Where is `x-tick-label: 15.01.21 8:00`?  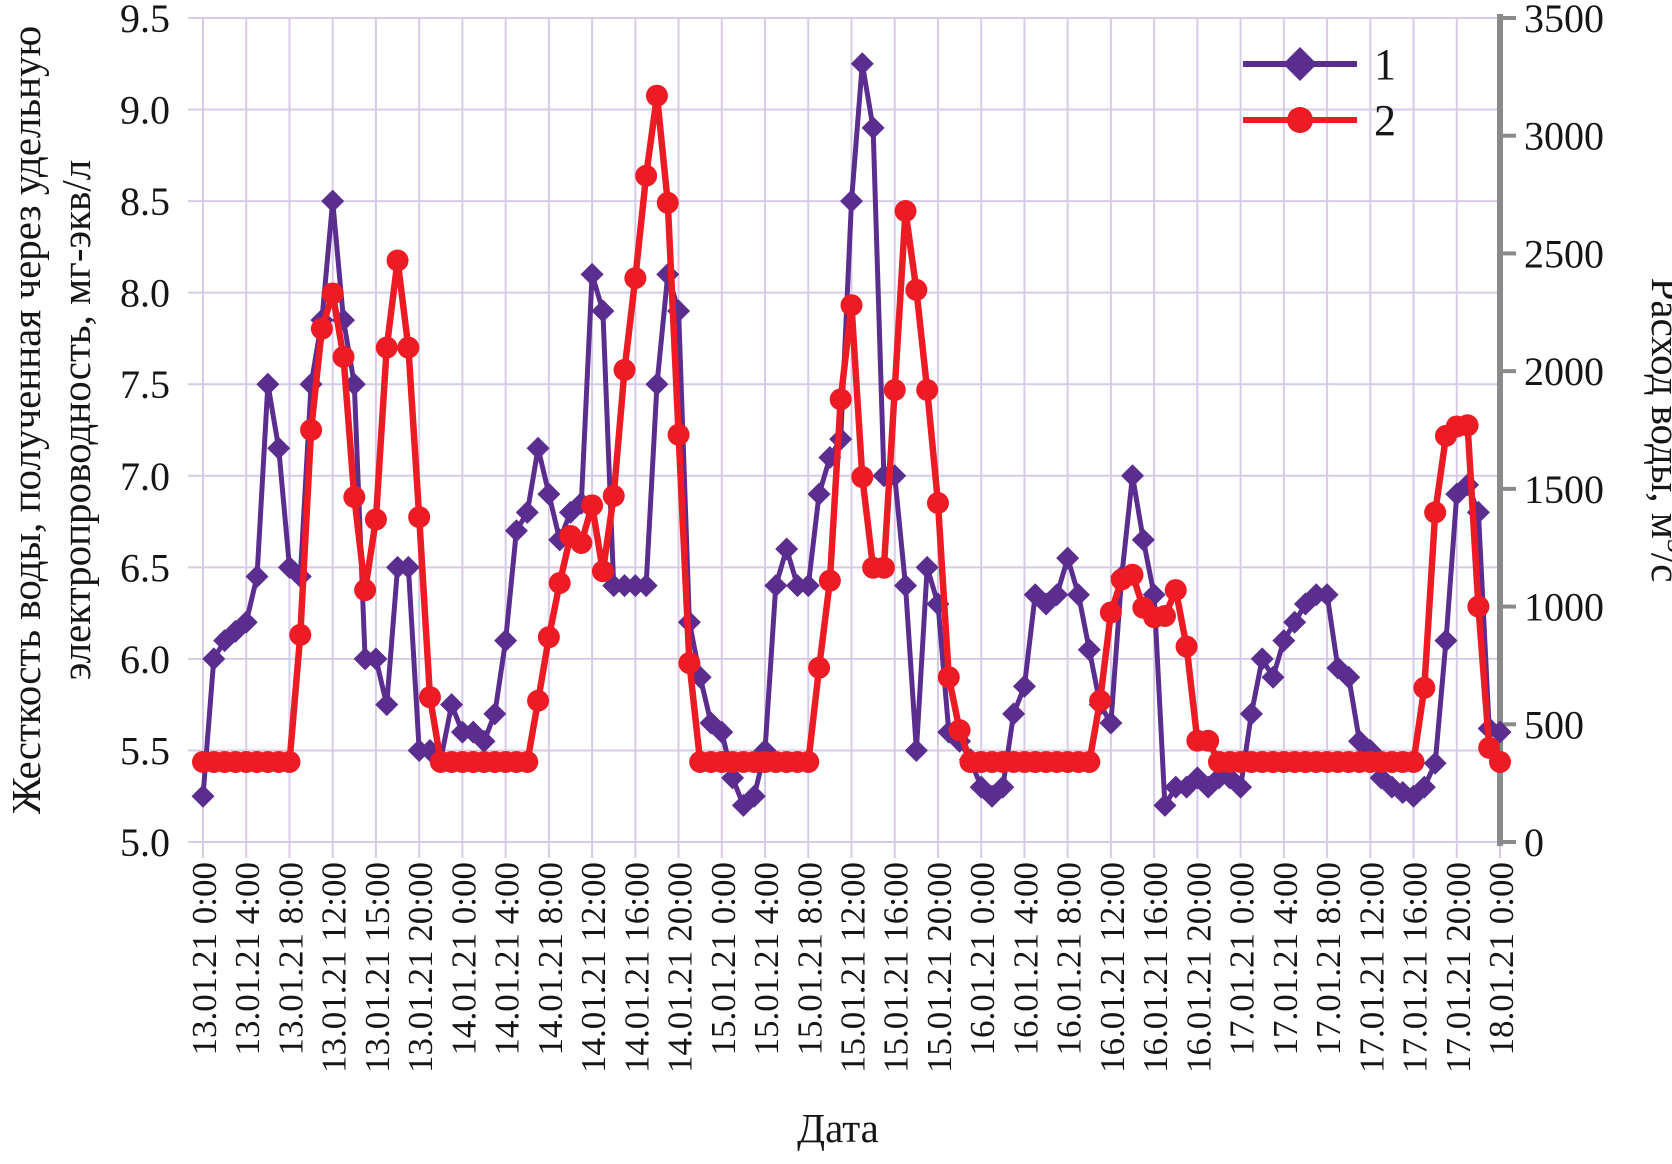 x-tick-label: 15.01.21 8:00 is located at coordinates (809, 958).